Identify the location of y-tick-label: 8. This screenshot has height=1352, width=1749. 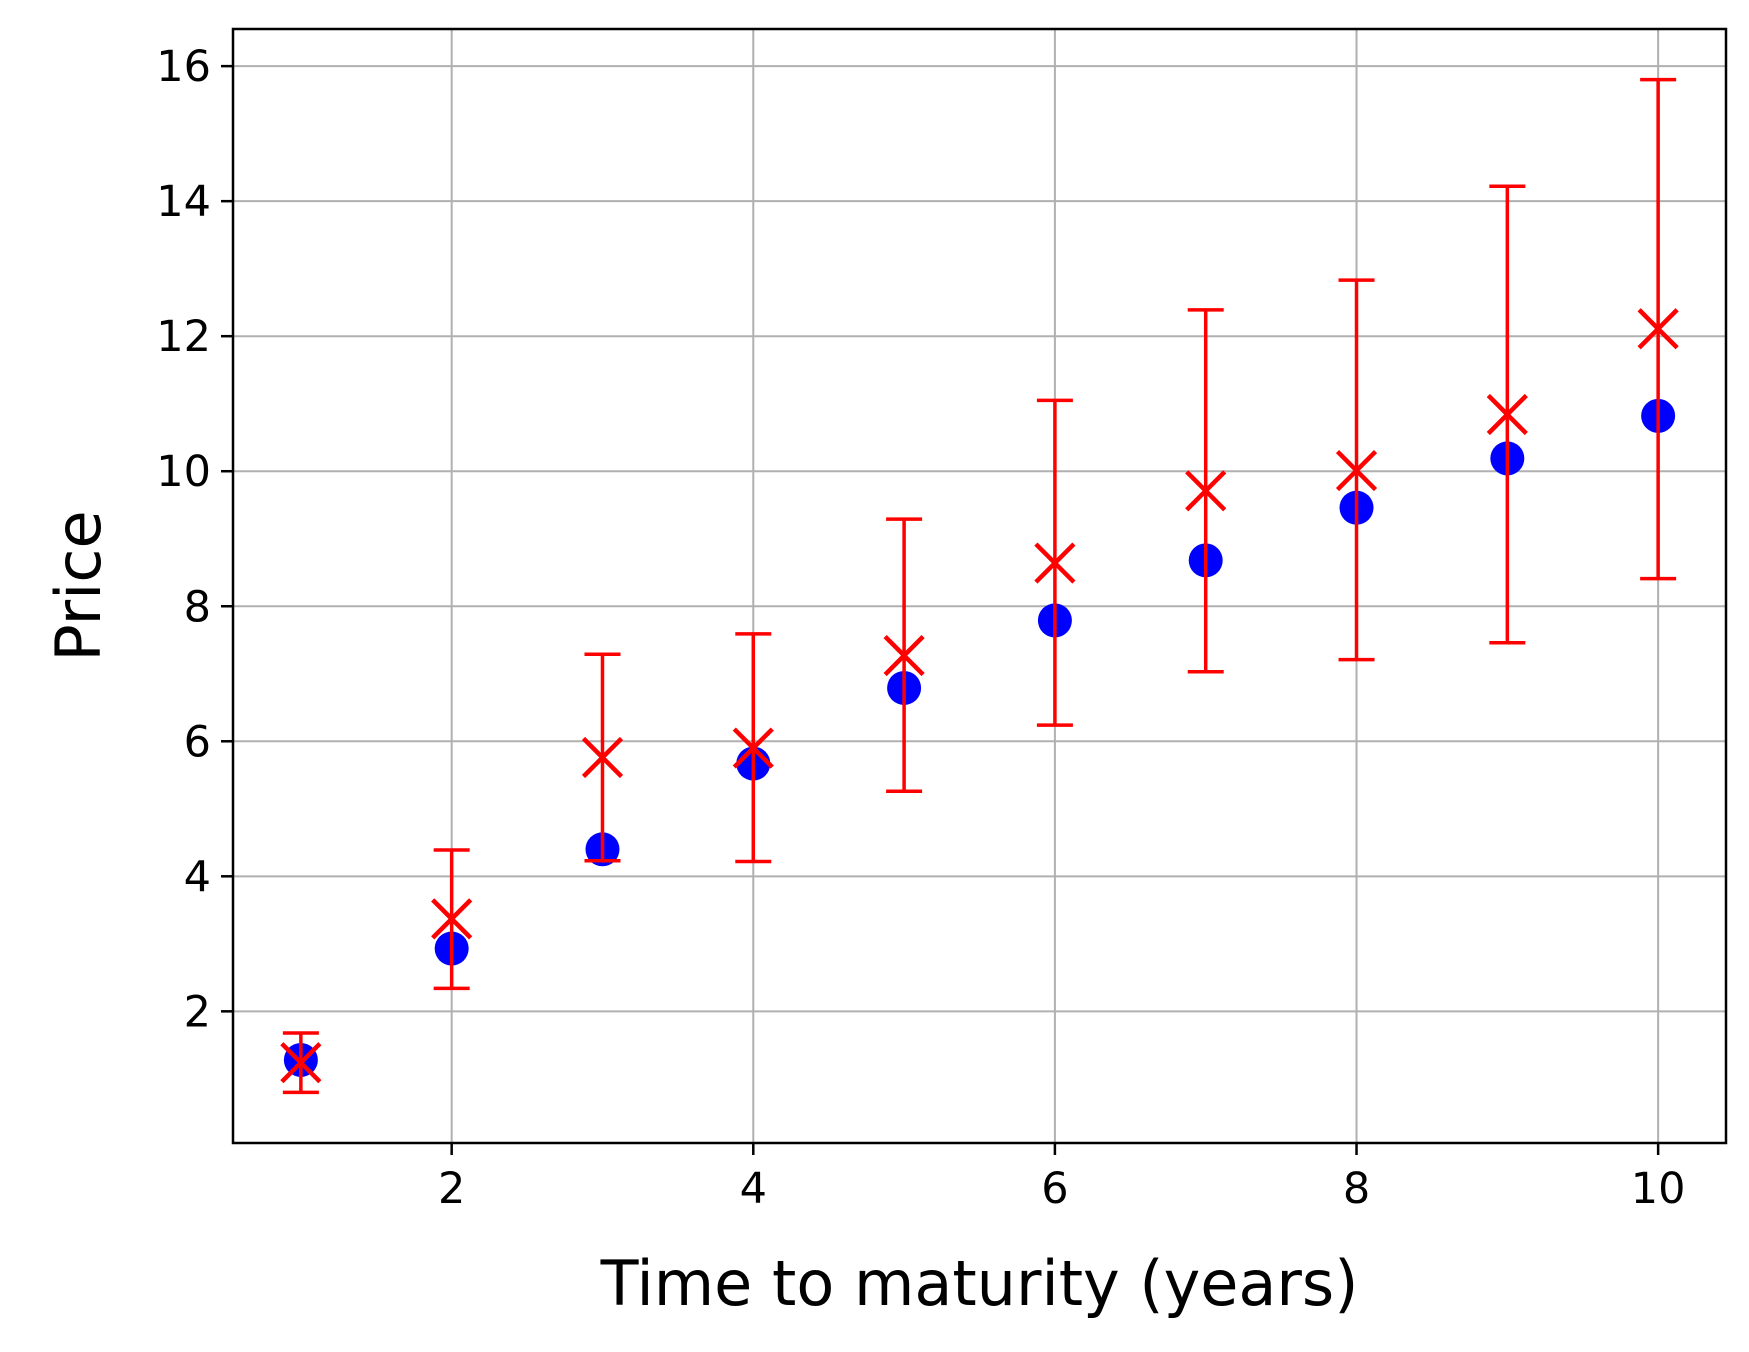
(197, 607).